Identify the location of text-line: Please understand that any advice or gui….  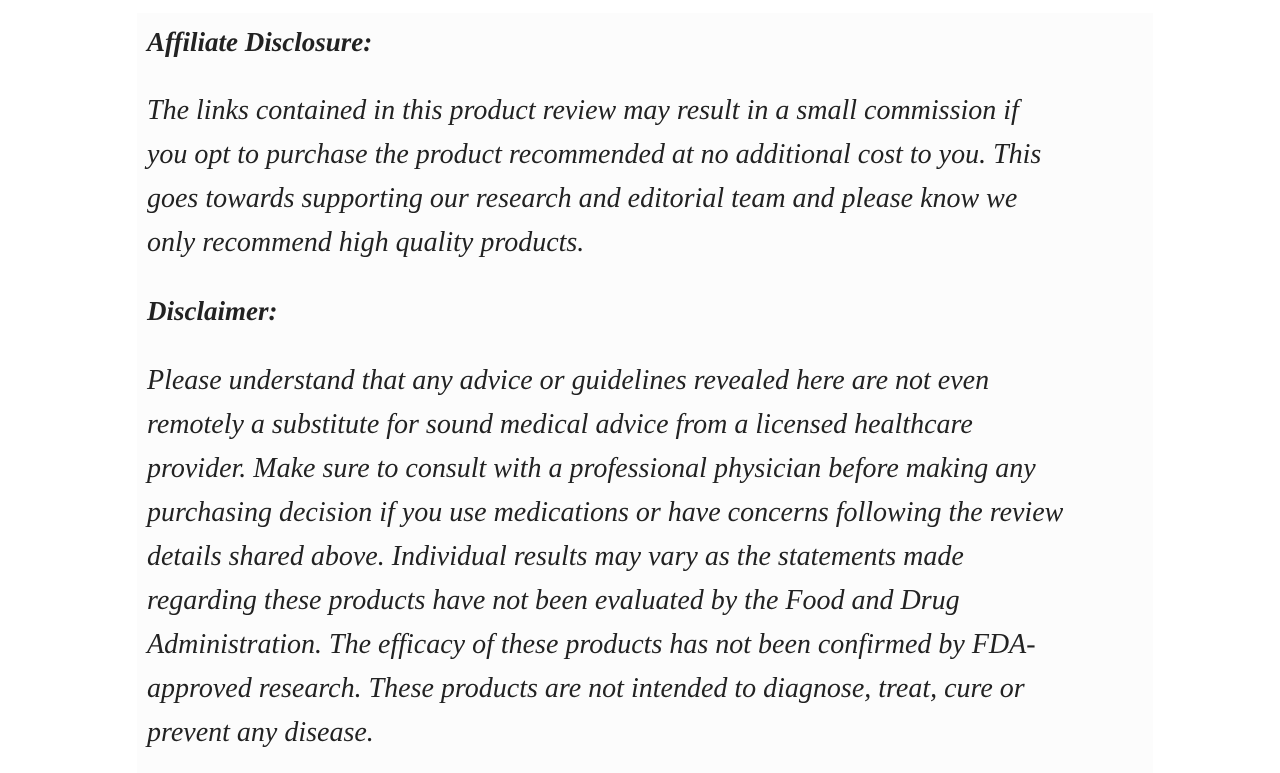
(568, 380).